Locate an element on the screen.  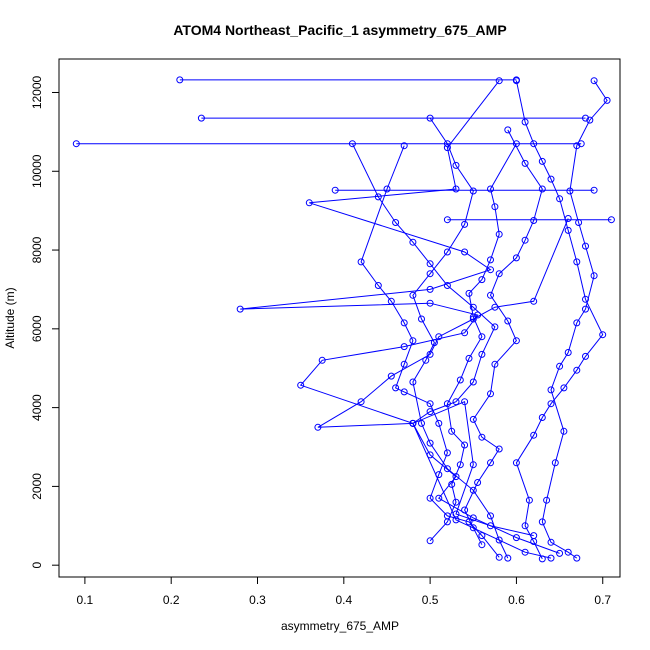
x-axis: 0.1 0.2 0.3 0.4 0.5 0.6 0.7 is located at coordinates (344, 591).